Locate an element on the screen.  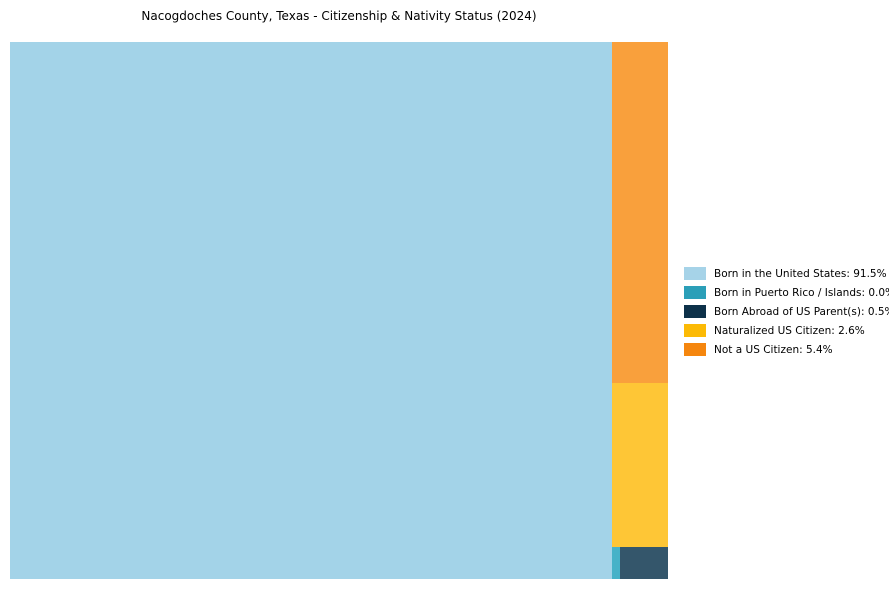
treemap-tile-born-in-puerto-rico-islands is located at coordinates (616, 563).